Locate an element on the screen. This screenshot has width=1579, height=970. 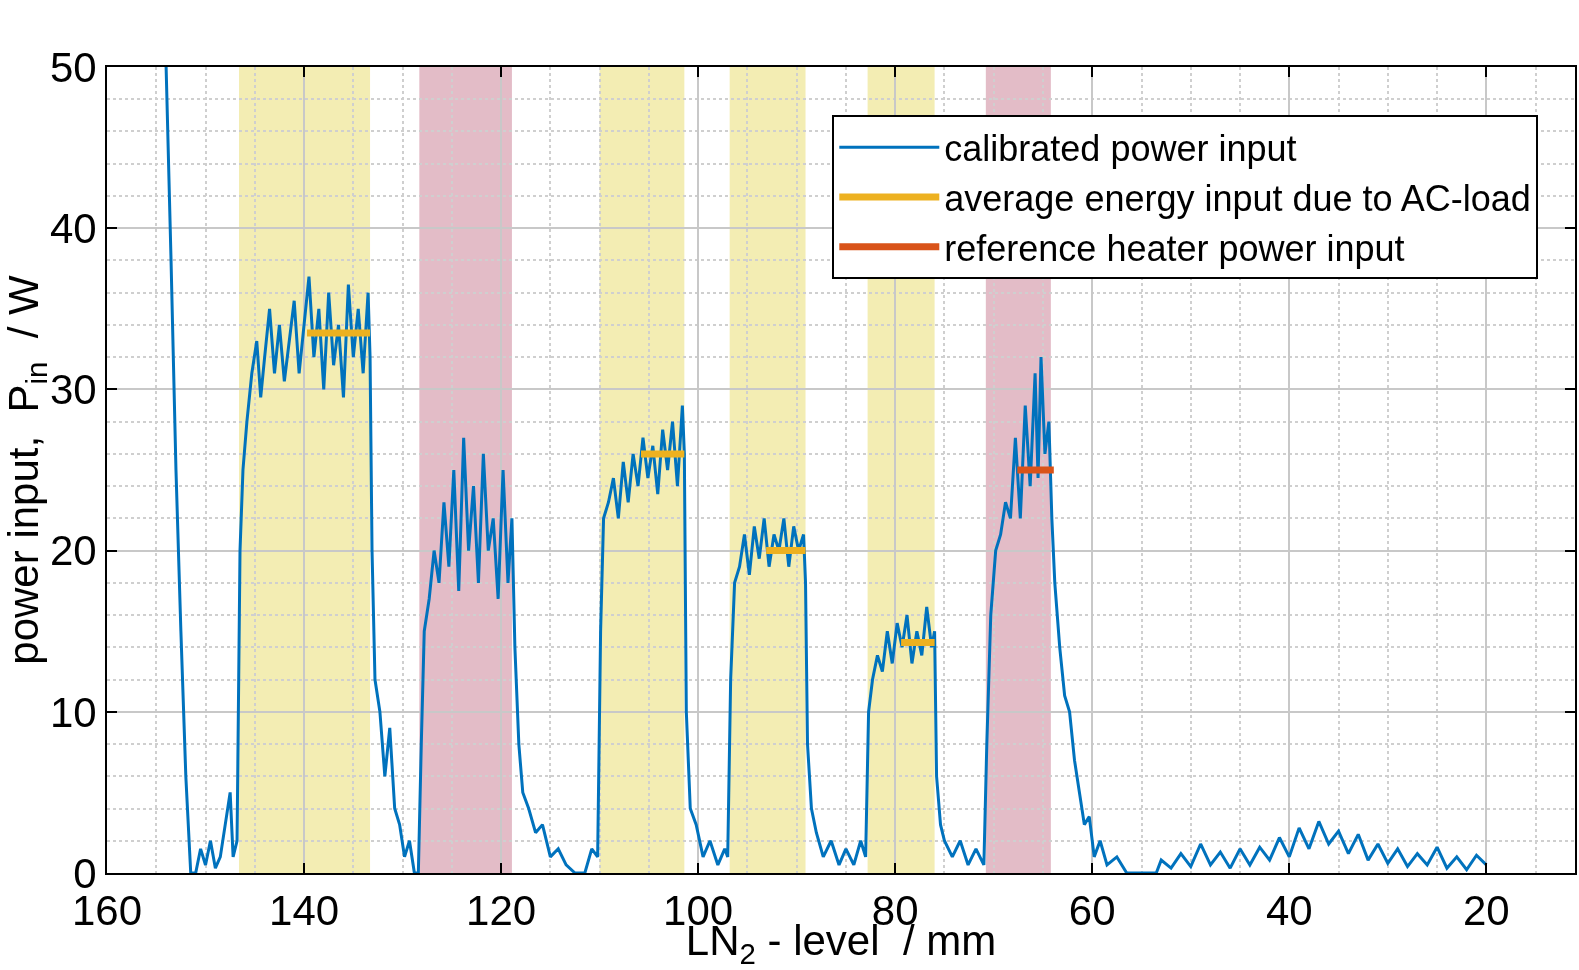
legend-label: average energy input due to AC-load is located at coordinates (1237, 199).